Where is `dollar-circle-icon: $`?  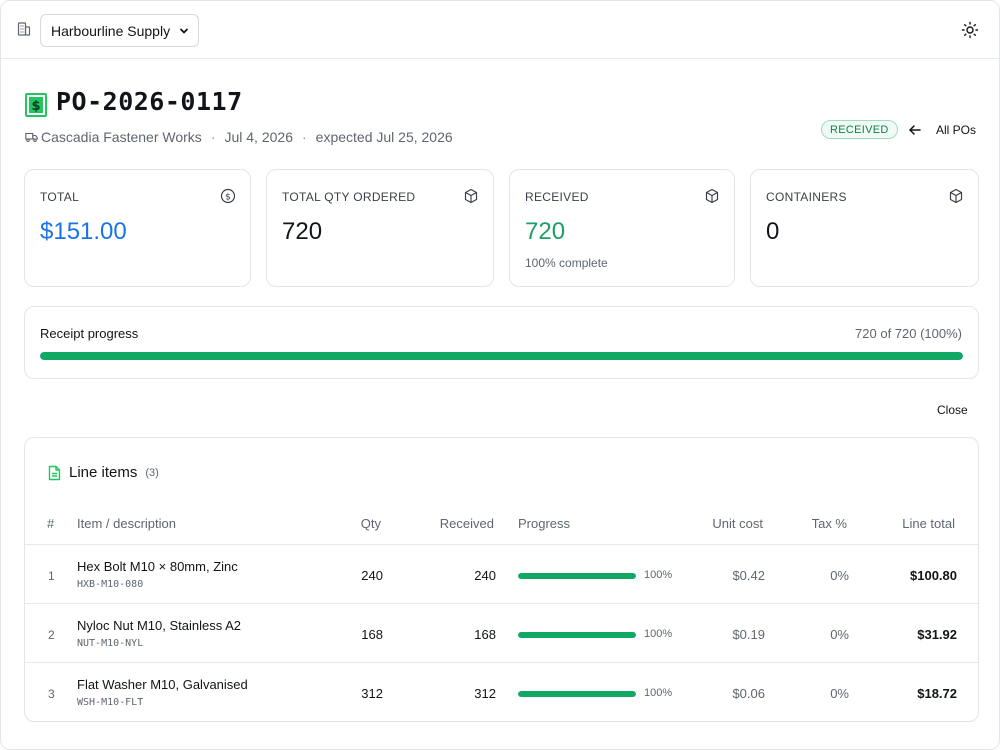 dollar-circle-icon: $ is located at coordinates (228, 196).